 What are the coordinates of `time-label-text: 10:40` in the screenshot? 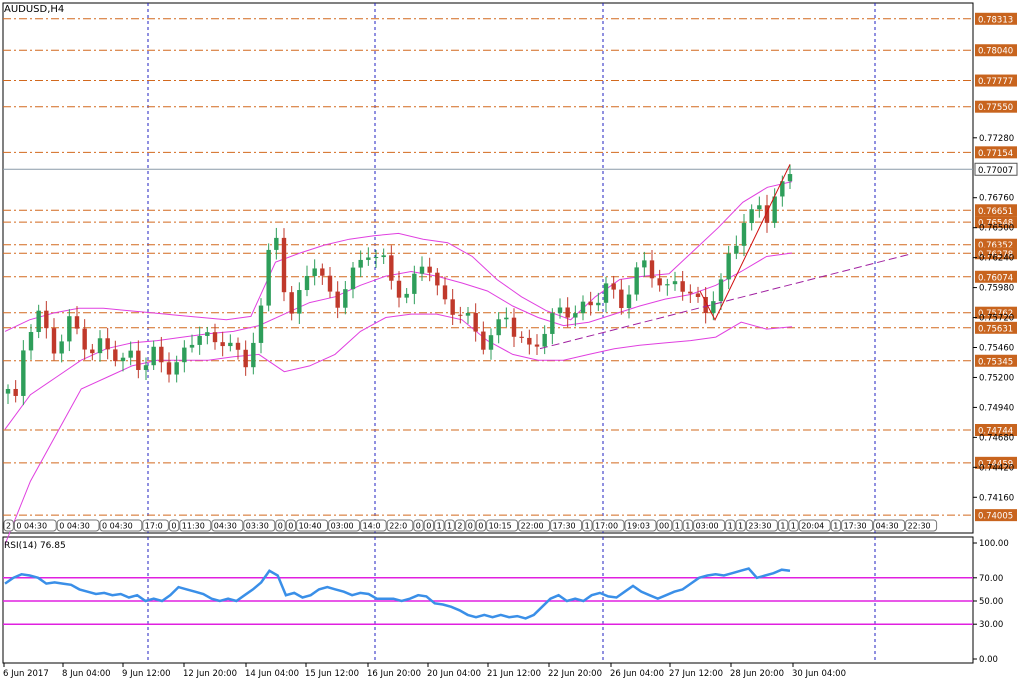 It's located at (310, 526).